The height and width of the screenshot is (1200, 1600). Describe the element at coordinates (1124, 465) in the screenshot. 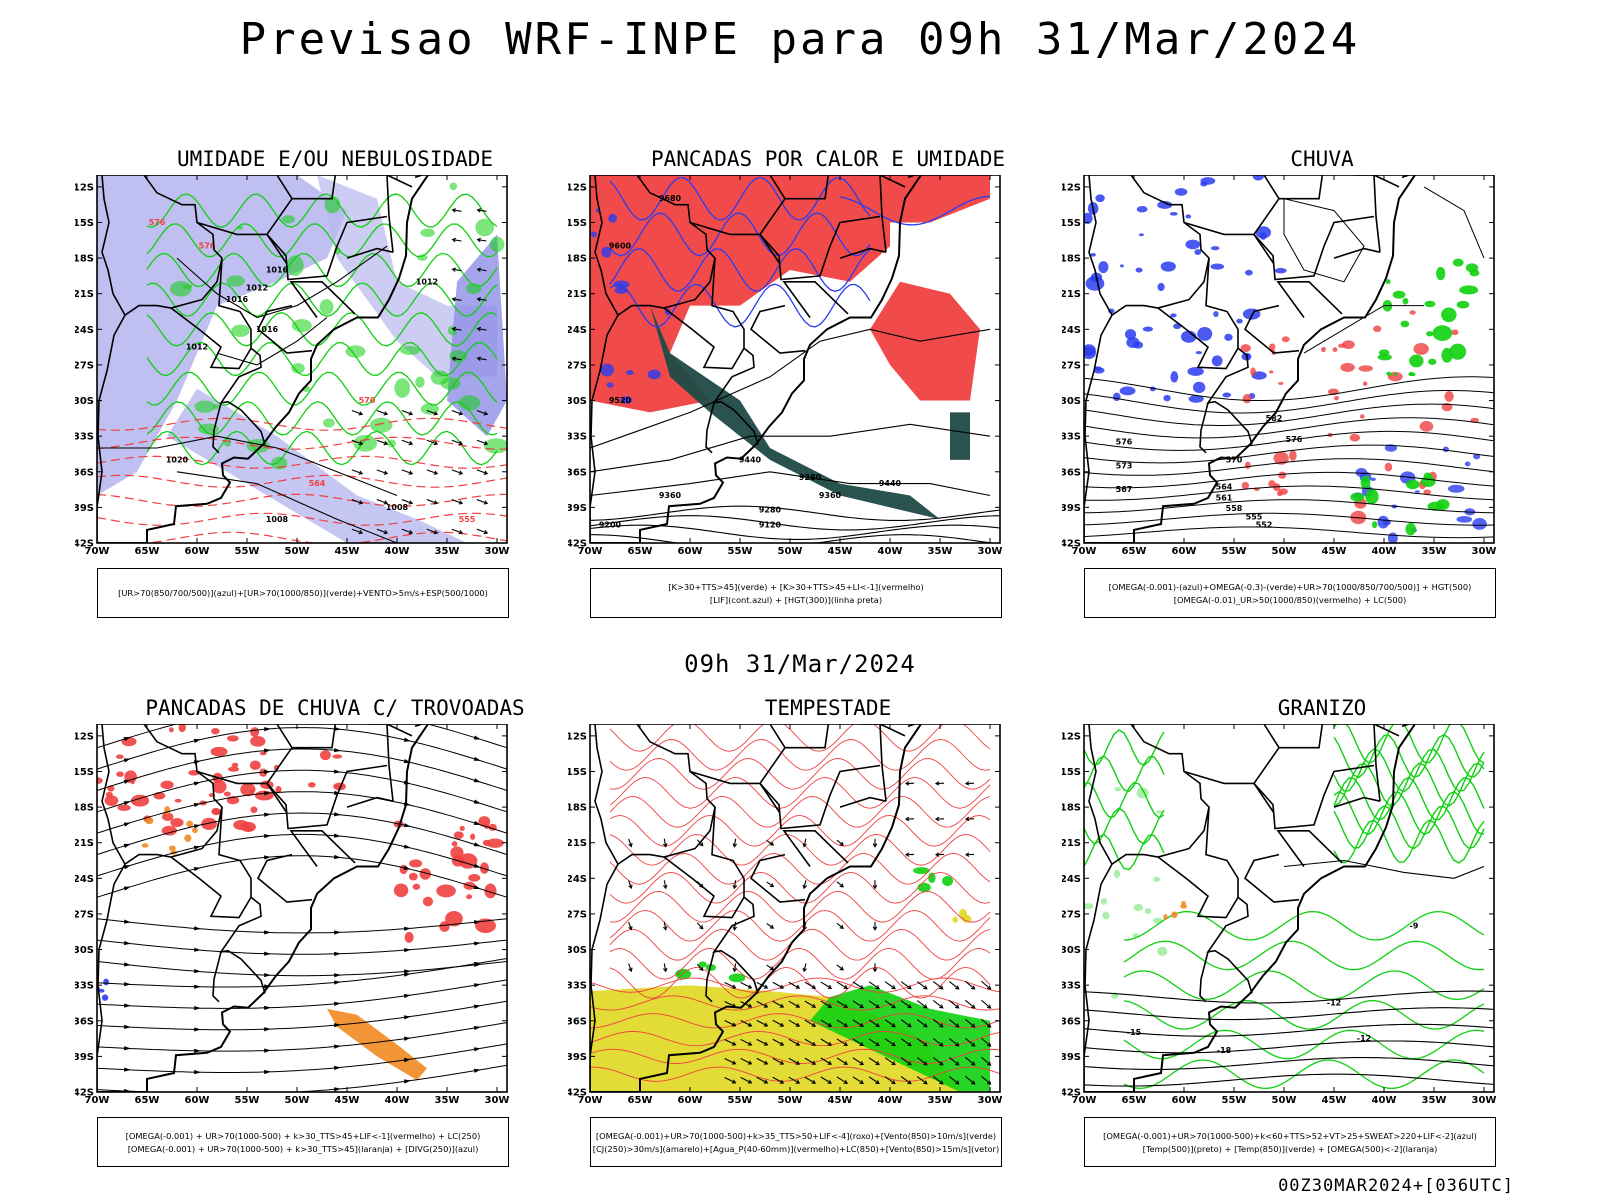

I see `contour-label: 573` at that location.